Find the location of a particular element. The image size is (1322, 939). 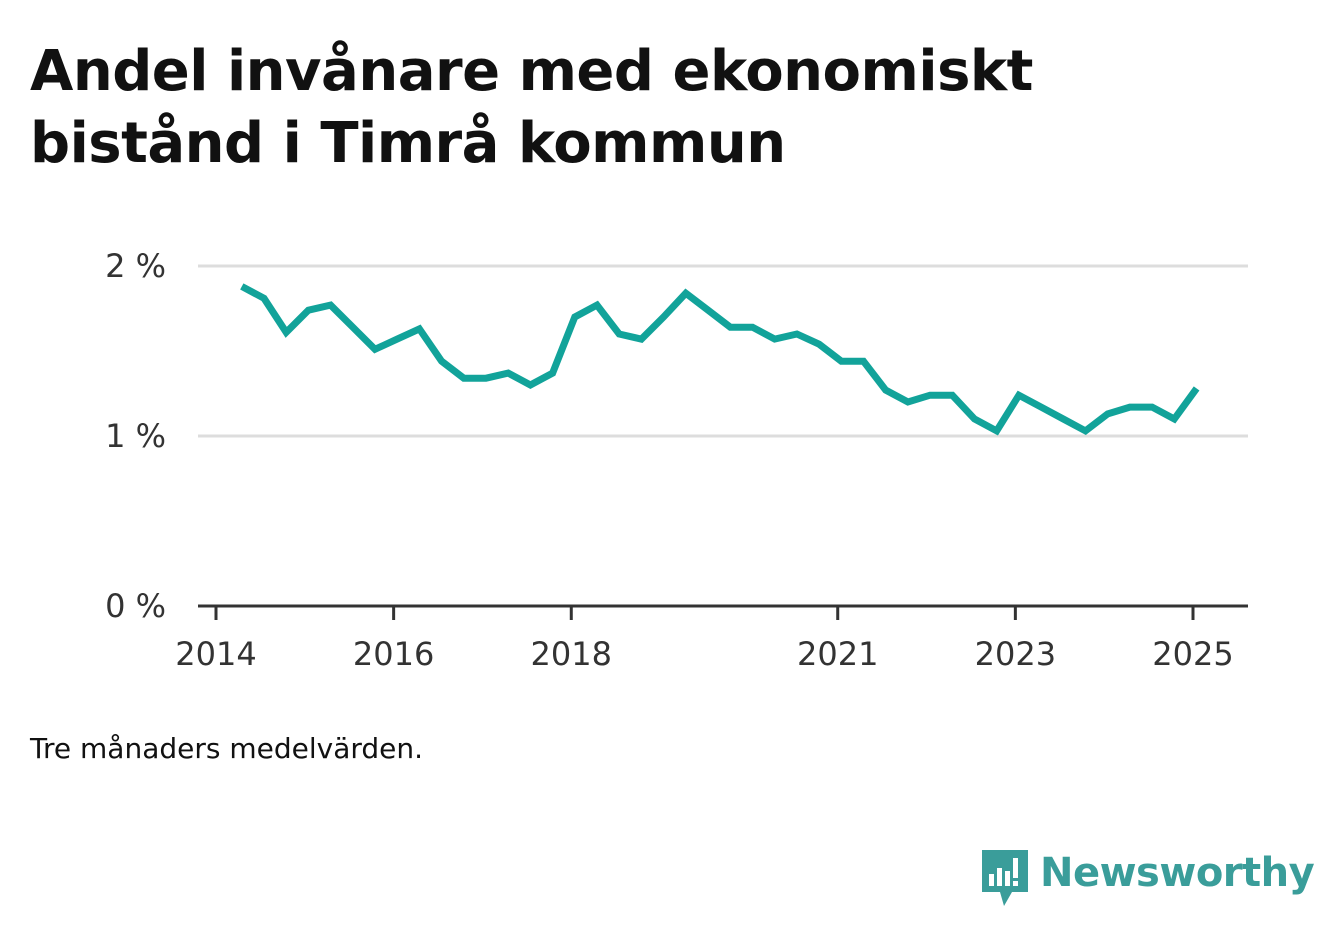

x-tick-label: 2018 is located at coordinates (571, 654).